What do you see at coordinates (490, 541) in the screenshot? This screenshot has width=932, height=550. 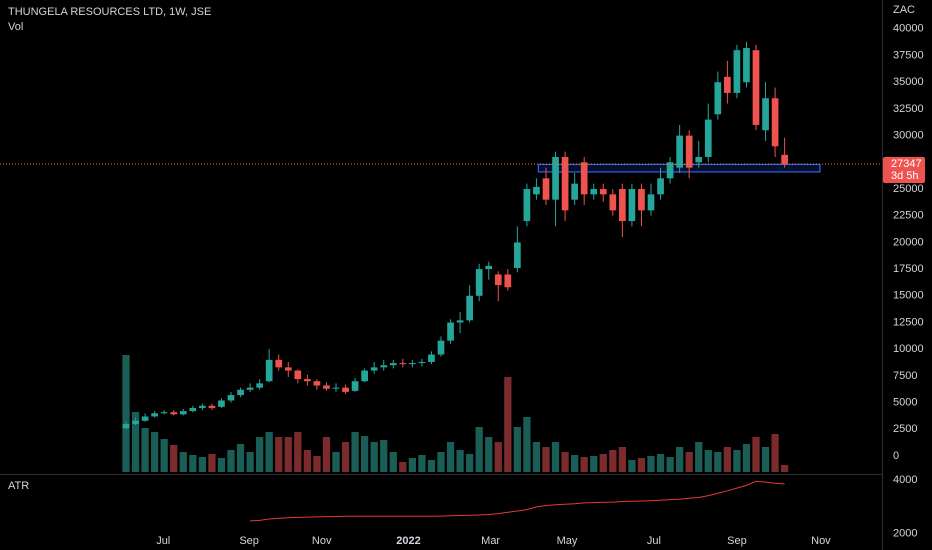 I see `x-tick-label: Mar` at bounding box center [490, 541].